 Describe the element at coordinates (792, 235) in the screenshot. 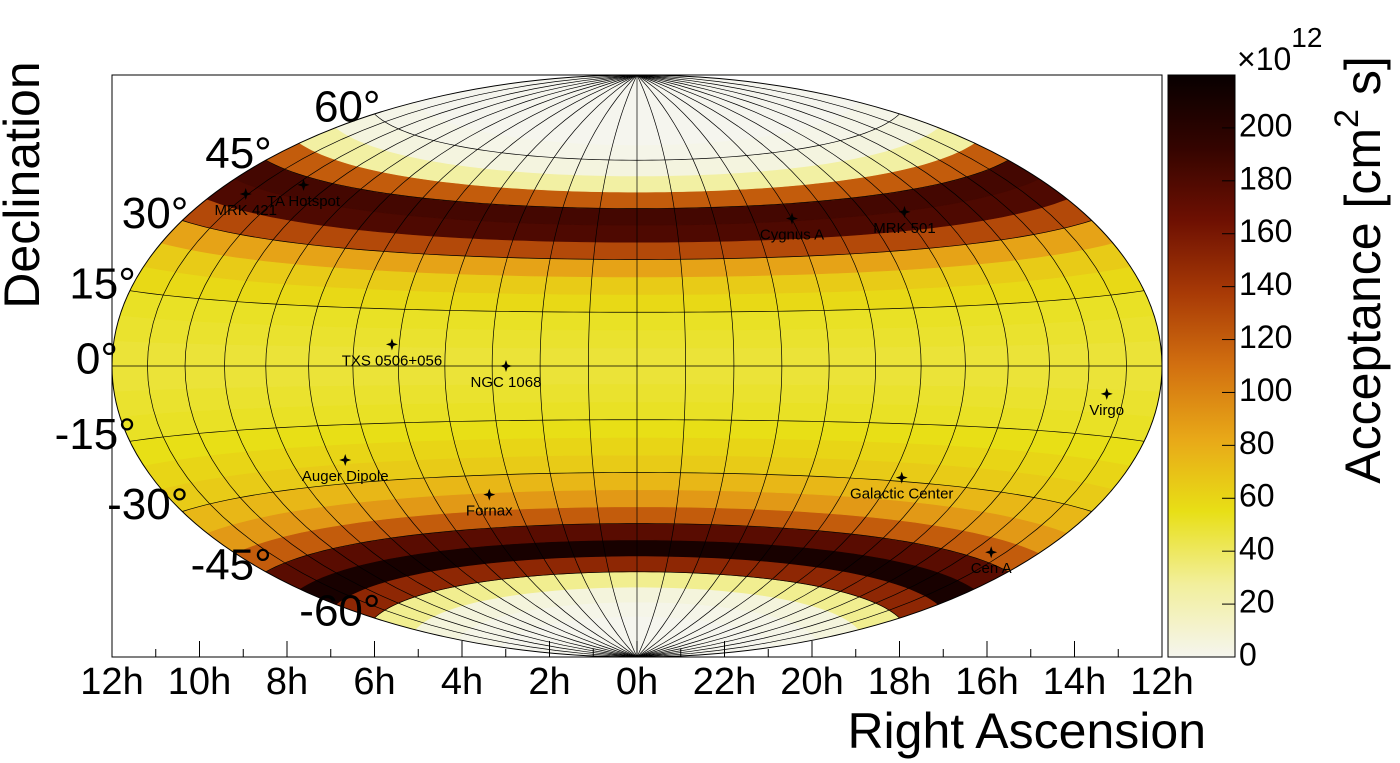

I see `source-label: Cygnus A` at that location.